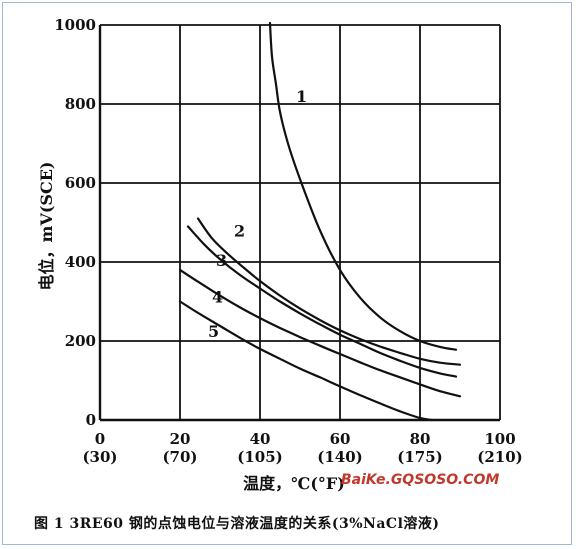 The width and height of the screenshot is (576, 549). I want to click on x-tick-sublabel: (175), so click(420, 457).